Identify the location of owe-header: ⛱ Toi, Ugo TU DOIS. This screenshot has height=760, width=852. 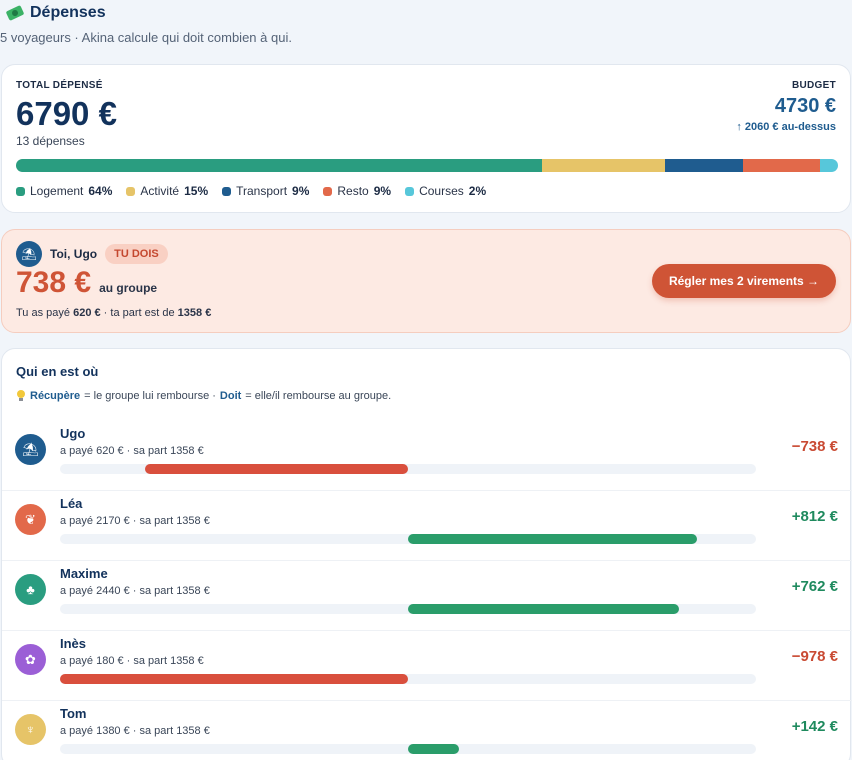
(92, 254).